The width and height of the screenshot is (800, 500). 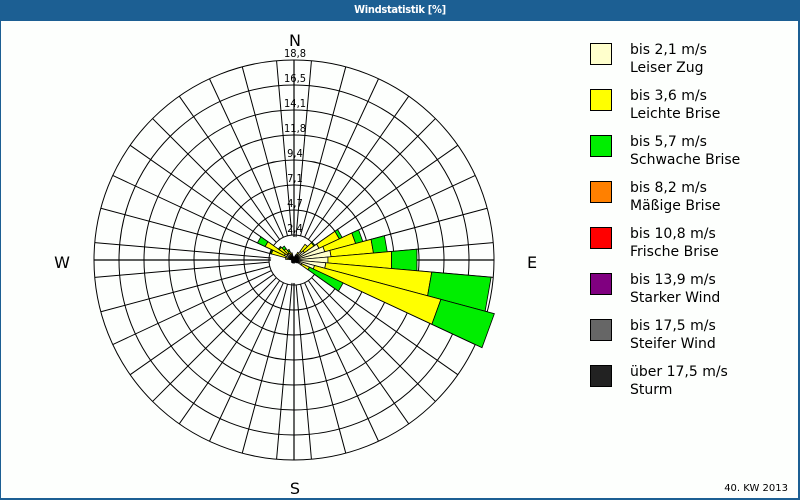 What do you see at coordinates (295, 128) in the screenshot?
I see `radial-tick-label: 11,8` at bounding box center [295, 128].